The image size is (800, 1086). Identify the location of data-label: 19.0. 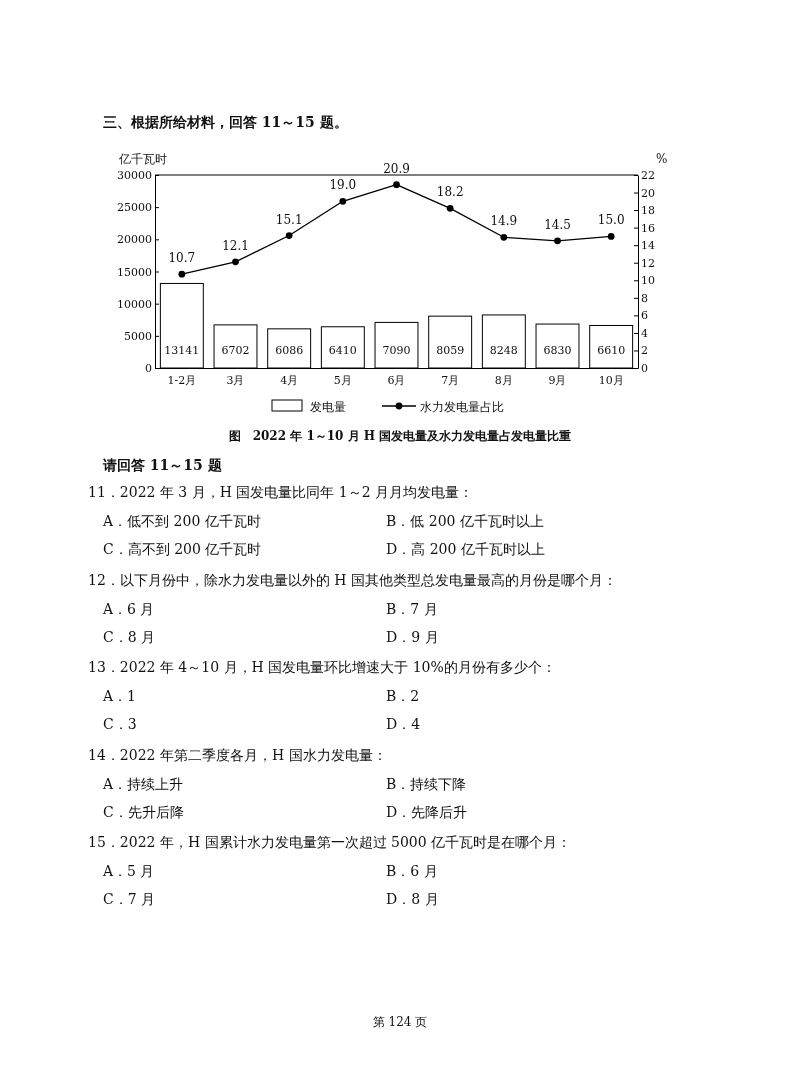
(343, 185).